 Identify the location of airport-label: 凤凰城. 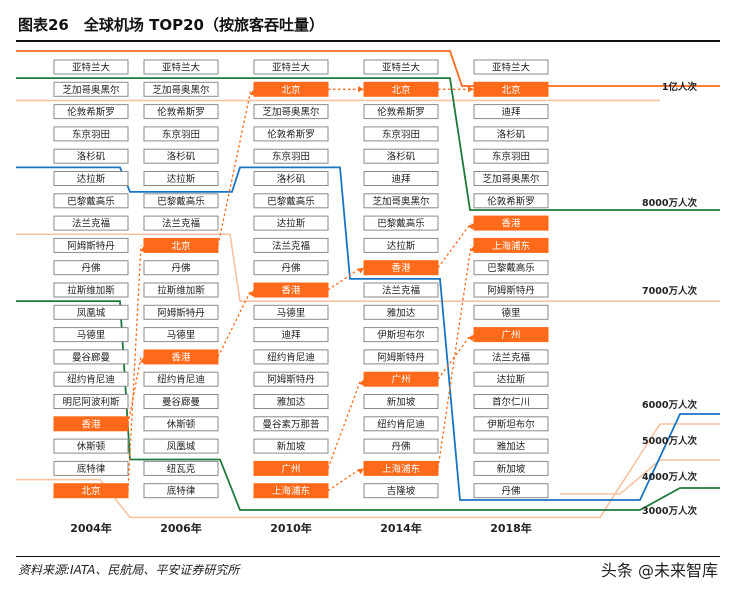
(91, 313).